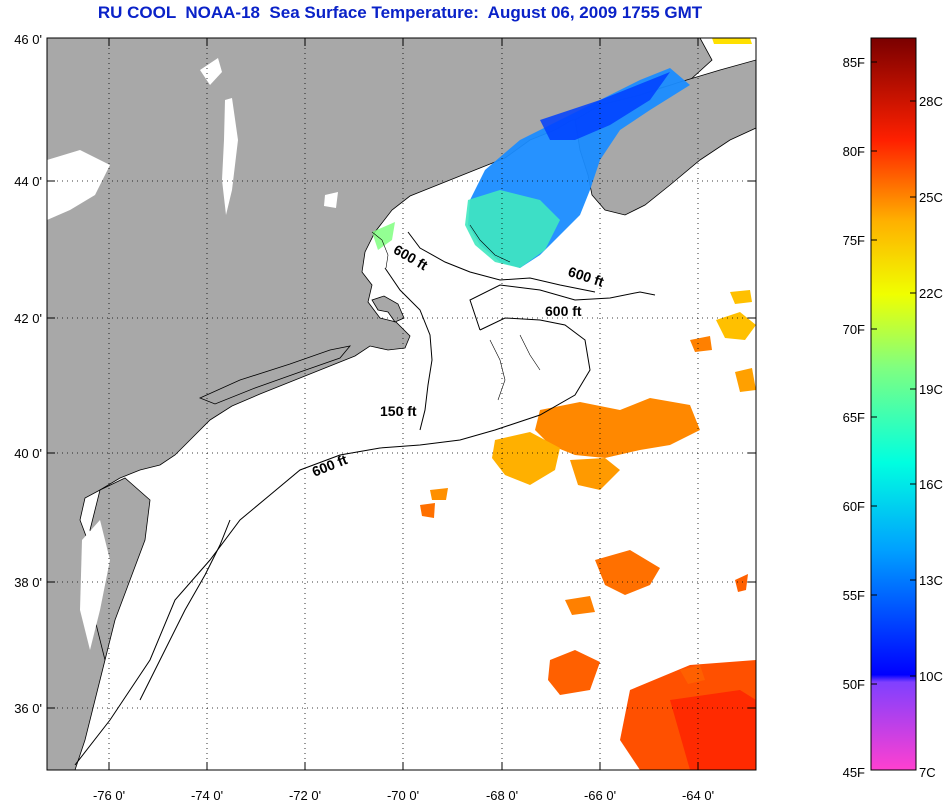 The width and height of the screenshot is (944, 809). I want to click on lon-tick-label: -66 0', so click(600, 795).